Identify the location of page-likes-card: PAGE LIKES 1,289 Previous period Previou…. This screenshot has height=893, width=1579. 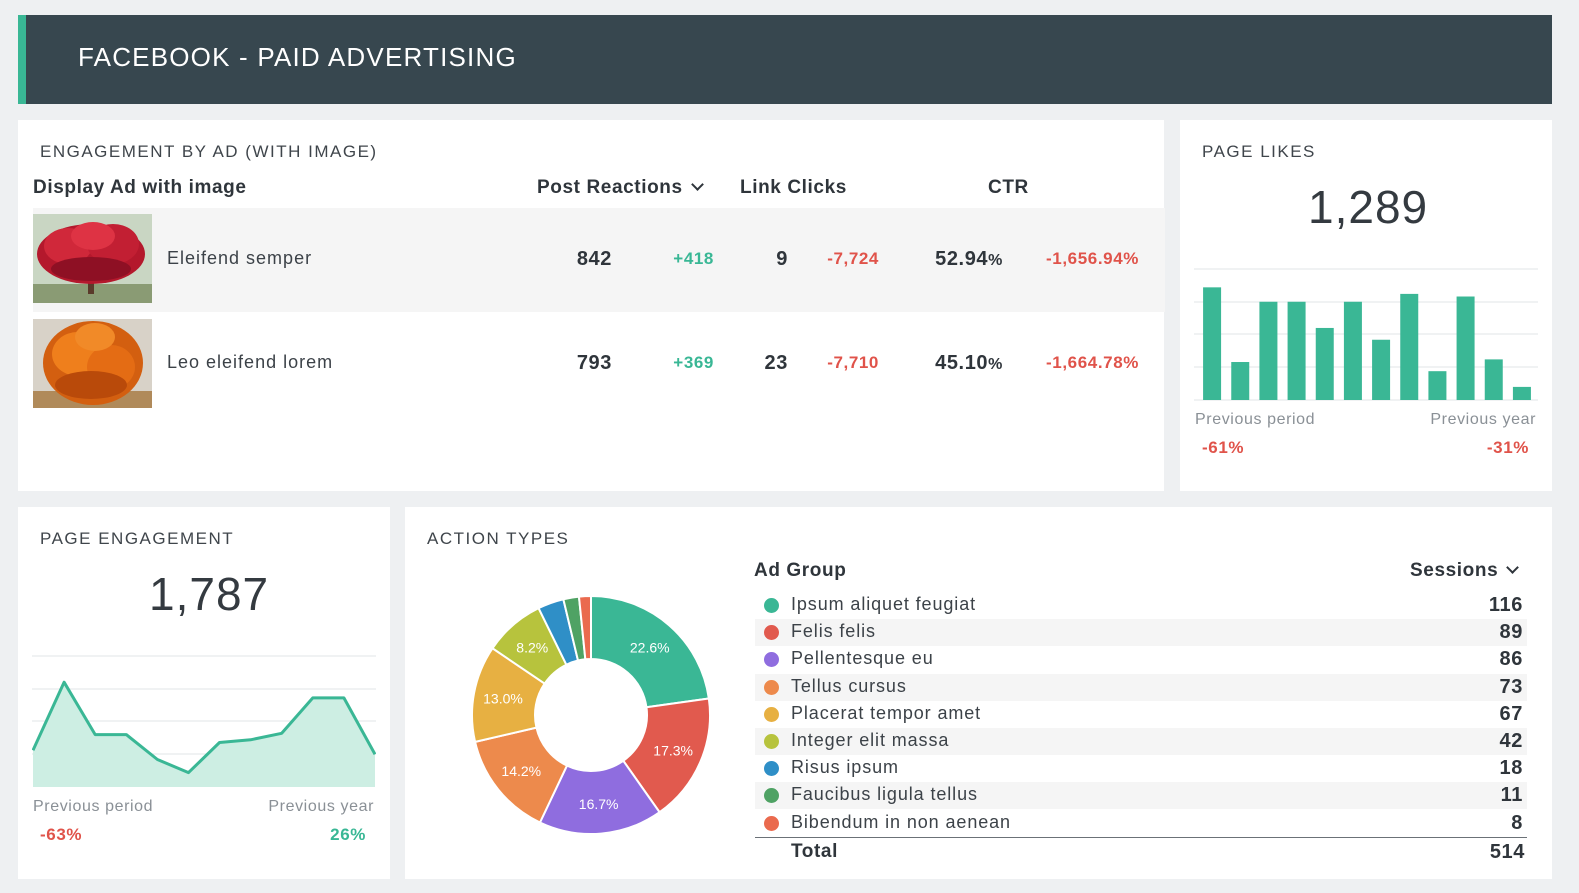
(1366, 305).